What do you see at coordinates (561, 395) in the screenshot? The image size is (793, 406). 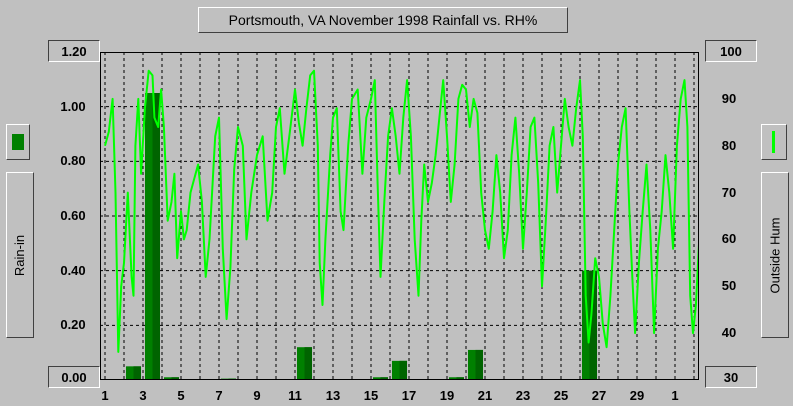 I see `x-axis-tick-label: 25` at bounding box center [561, 395].